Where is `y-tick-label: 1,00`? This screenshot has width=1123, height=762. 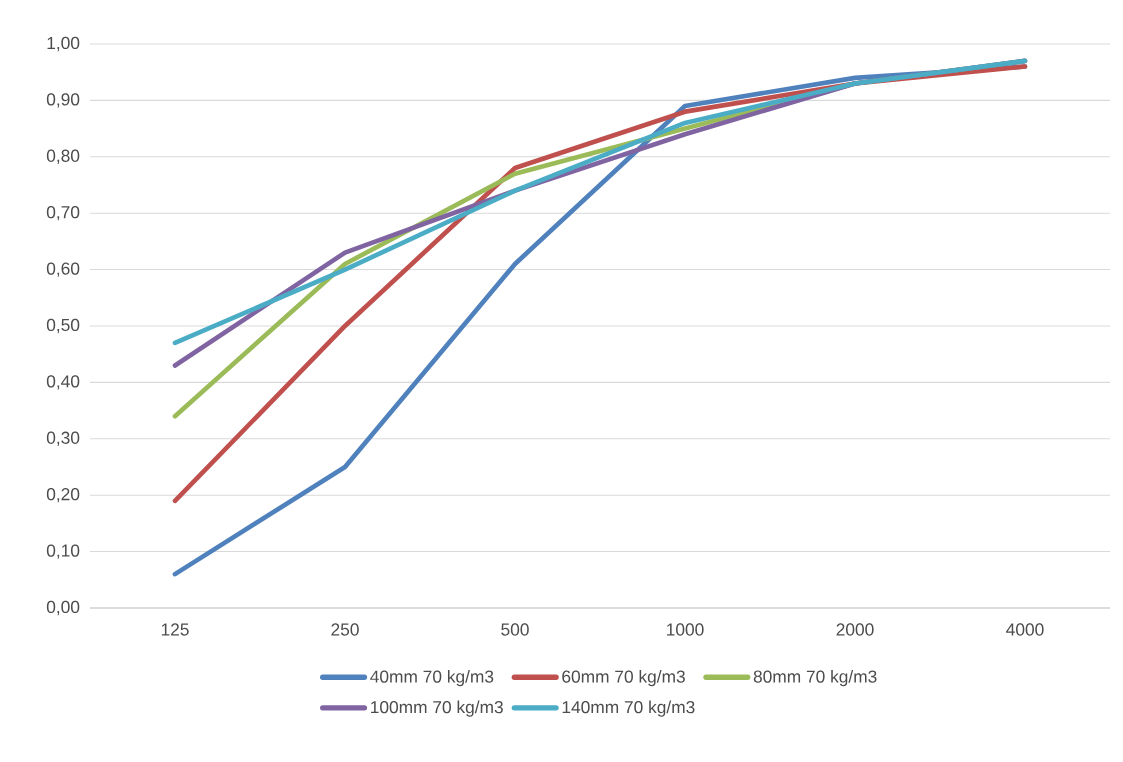 y-tick-label: 1,00 is located at coordinates (63, 44).